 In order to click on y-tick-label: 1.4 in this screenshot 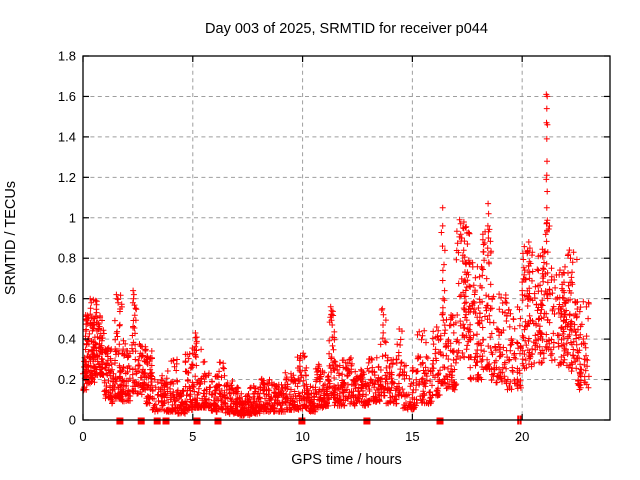, I will do `click(67, 136)`.